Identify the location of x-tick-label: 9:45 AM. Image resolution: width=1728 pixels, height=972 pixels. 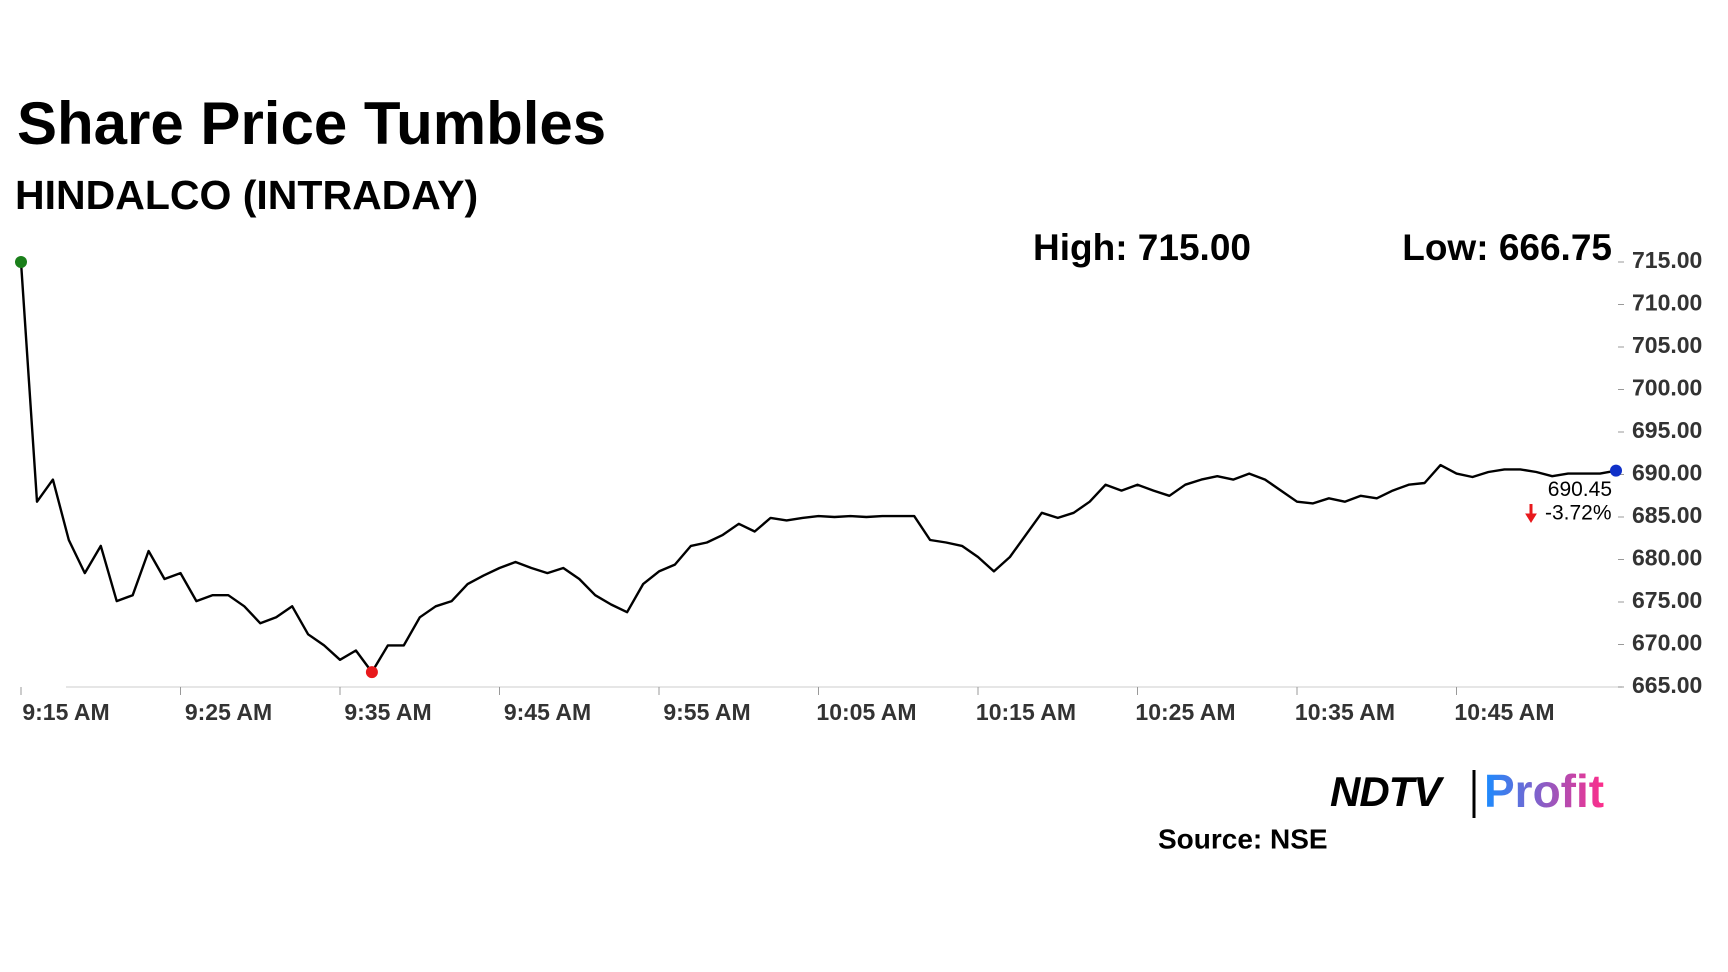
(547, 712).